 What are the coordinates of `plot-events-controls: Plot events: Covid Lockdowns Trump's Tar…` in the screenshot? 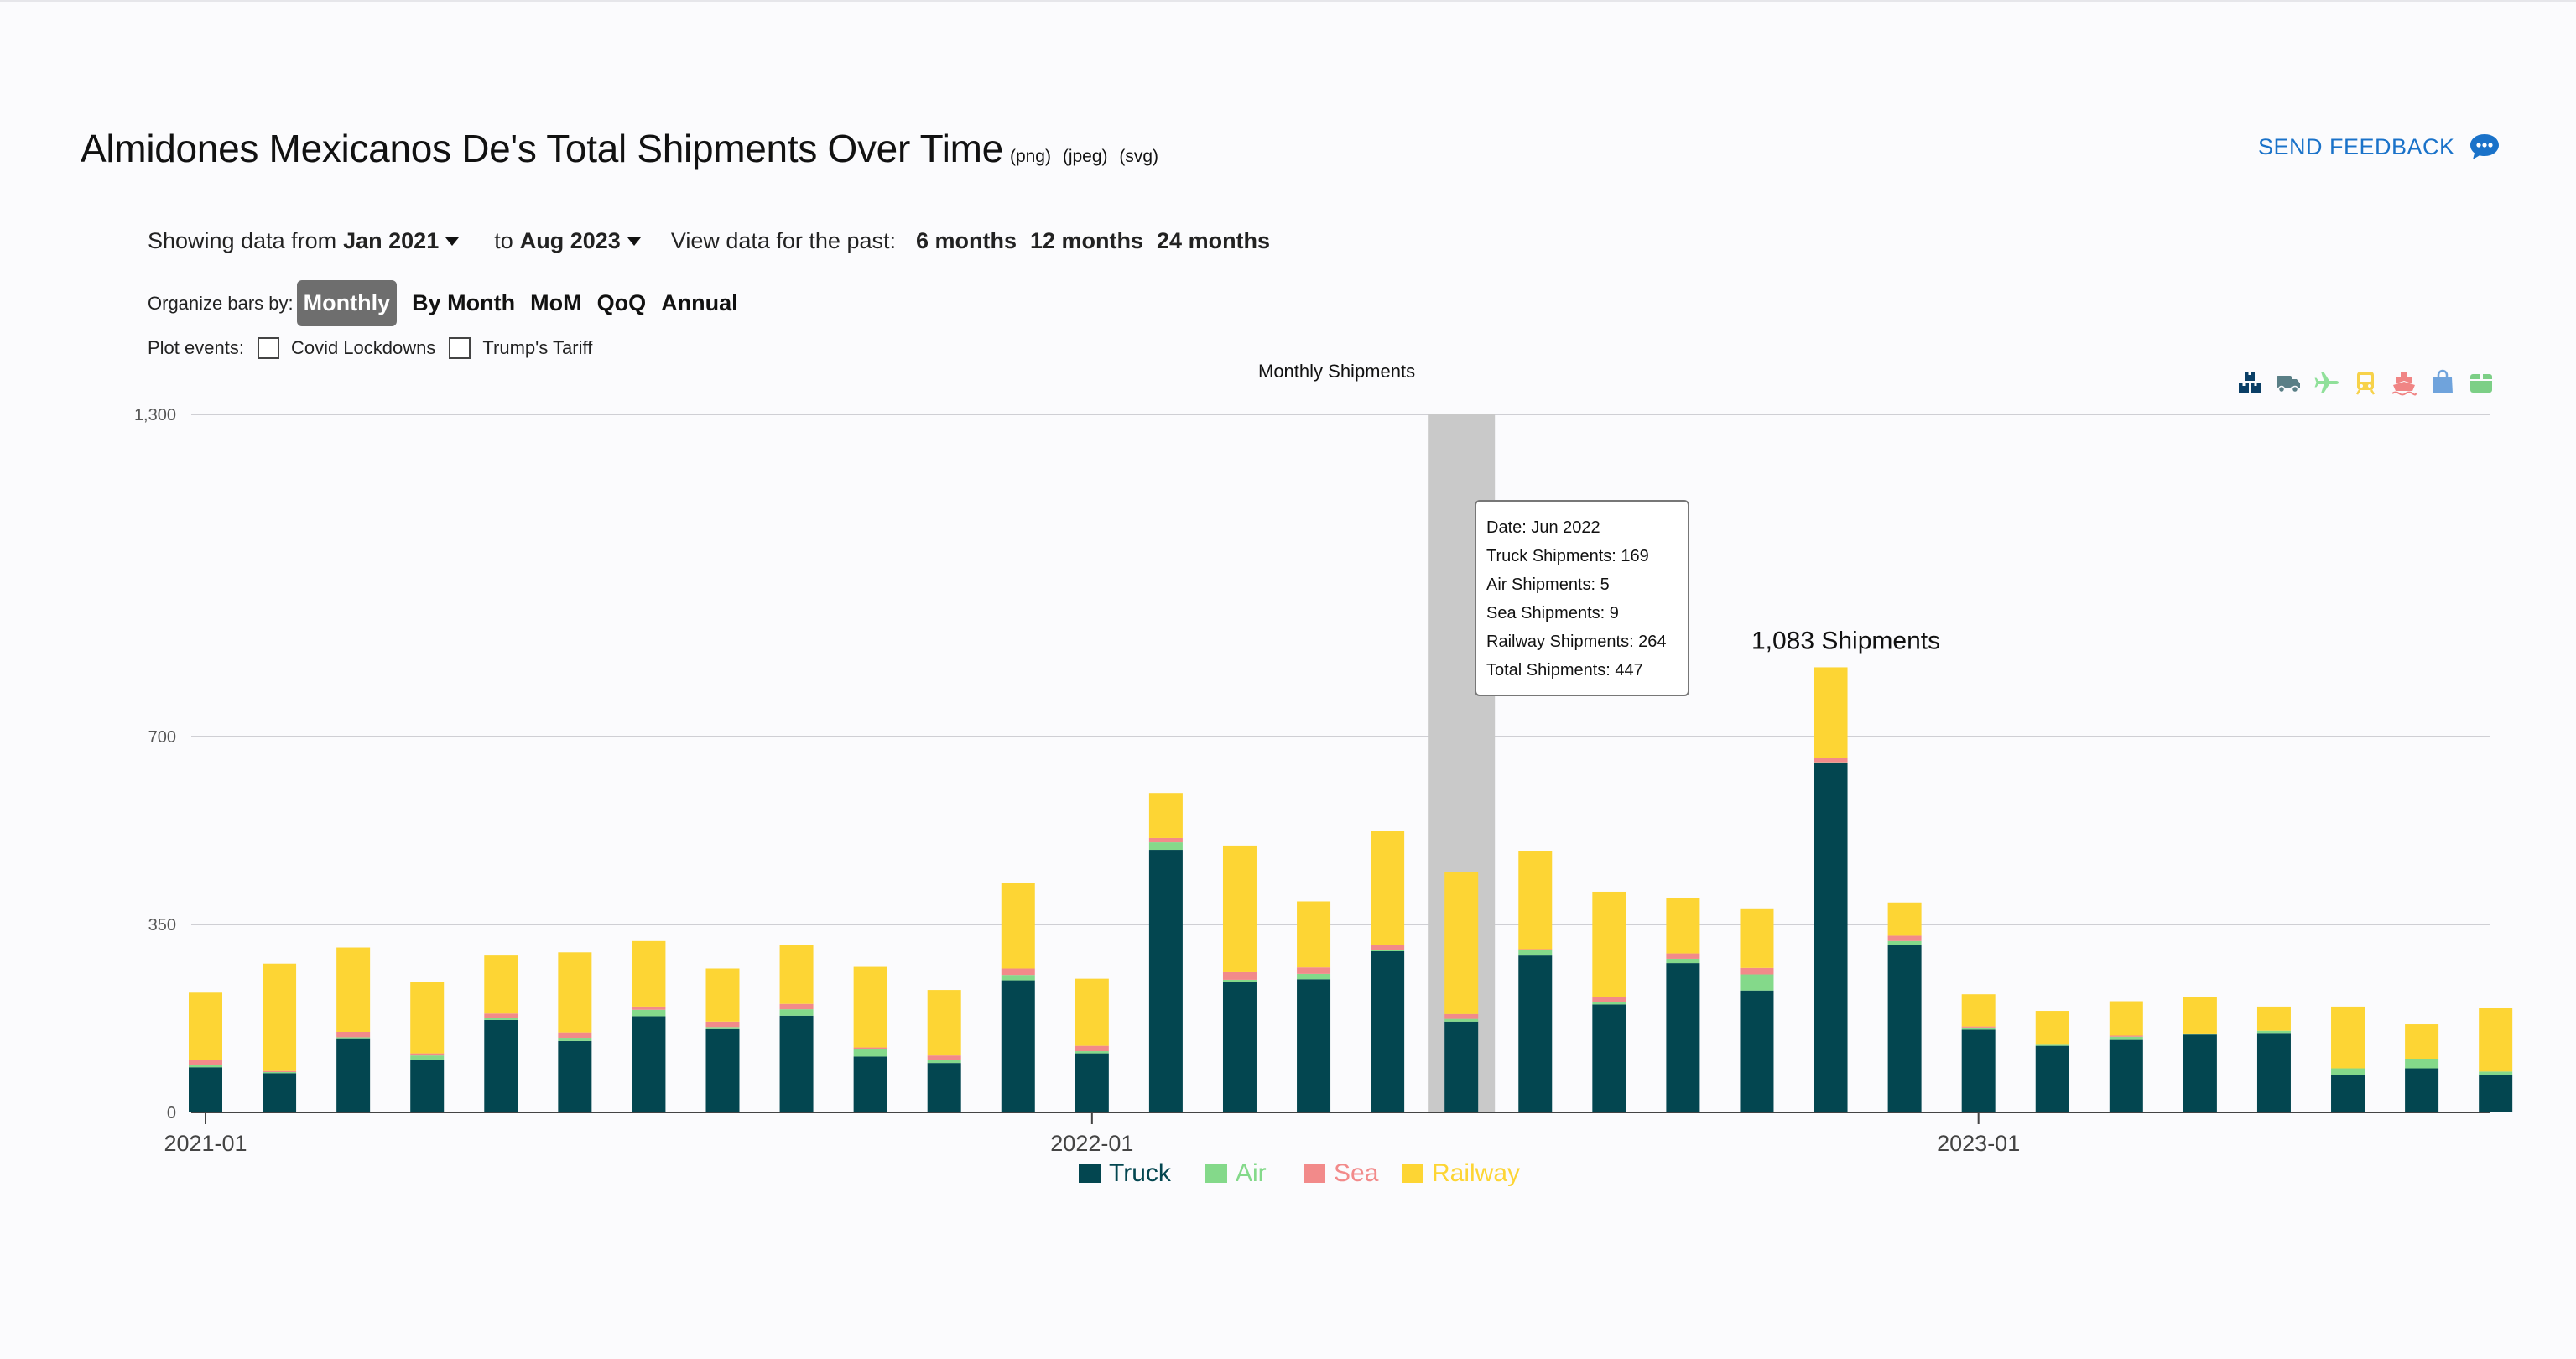 It's located at (370, 348).